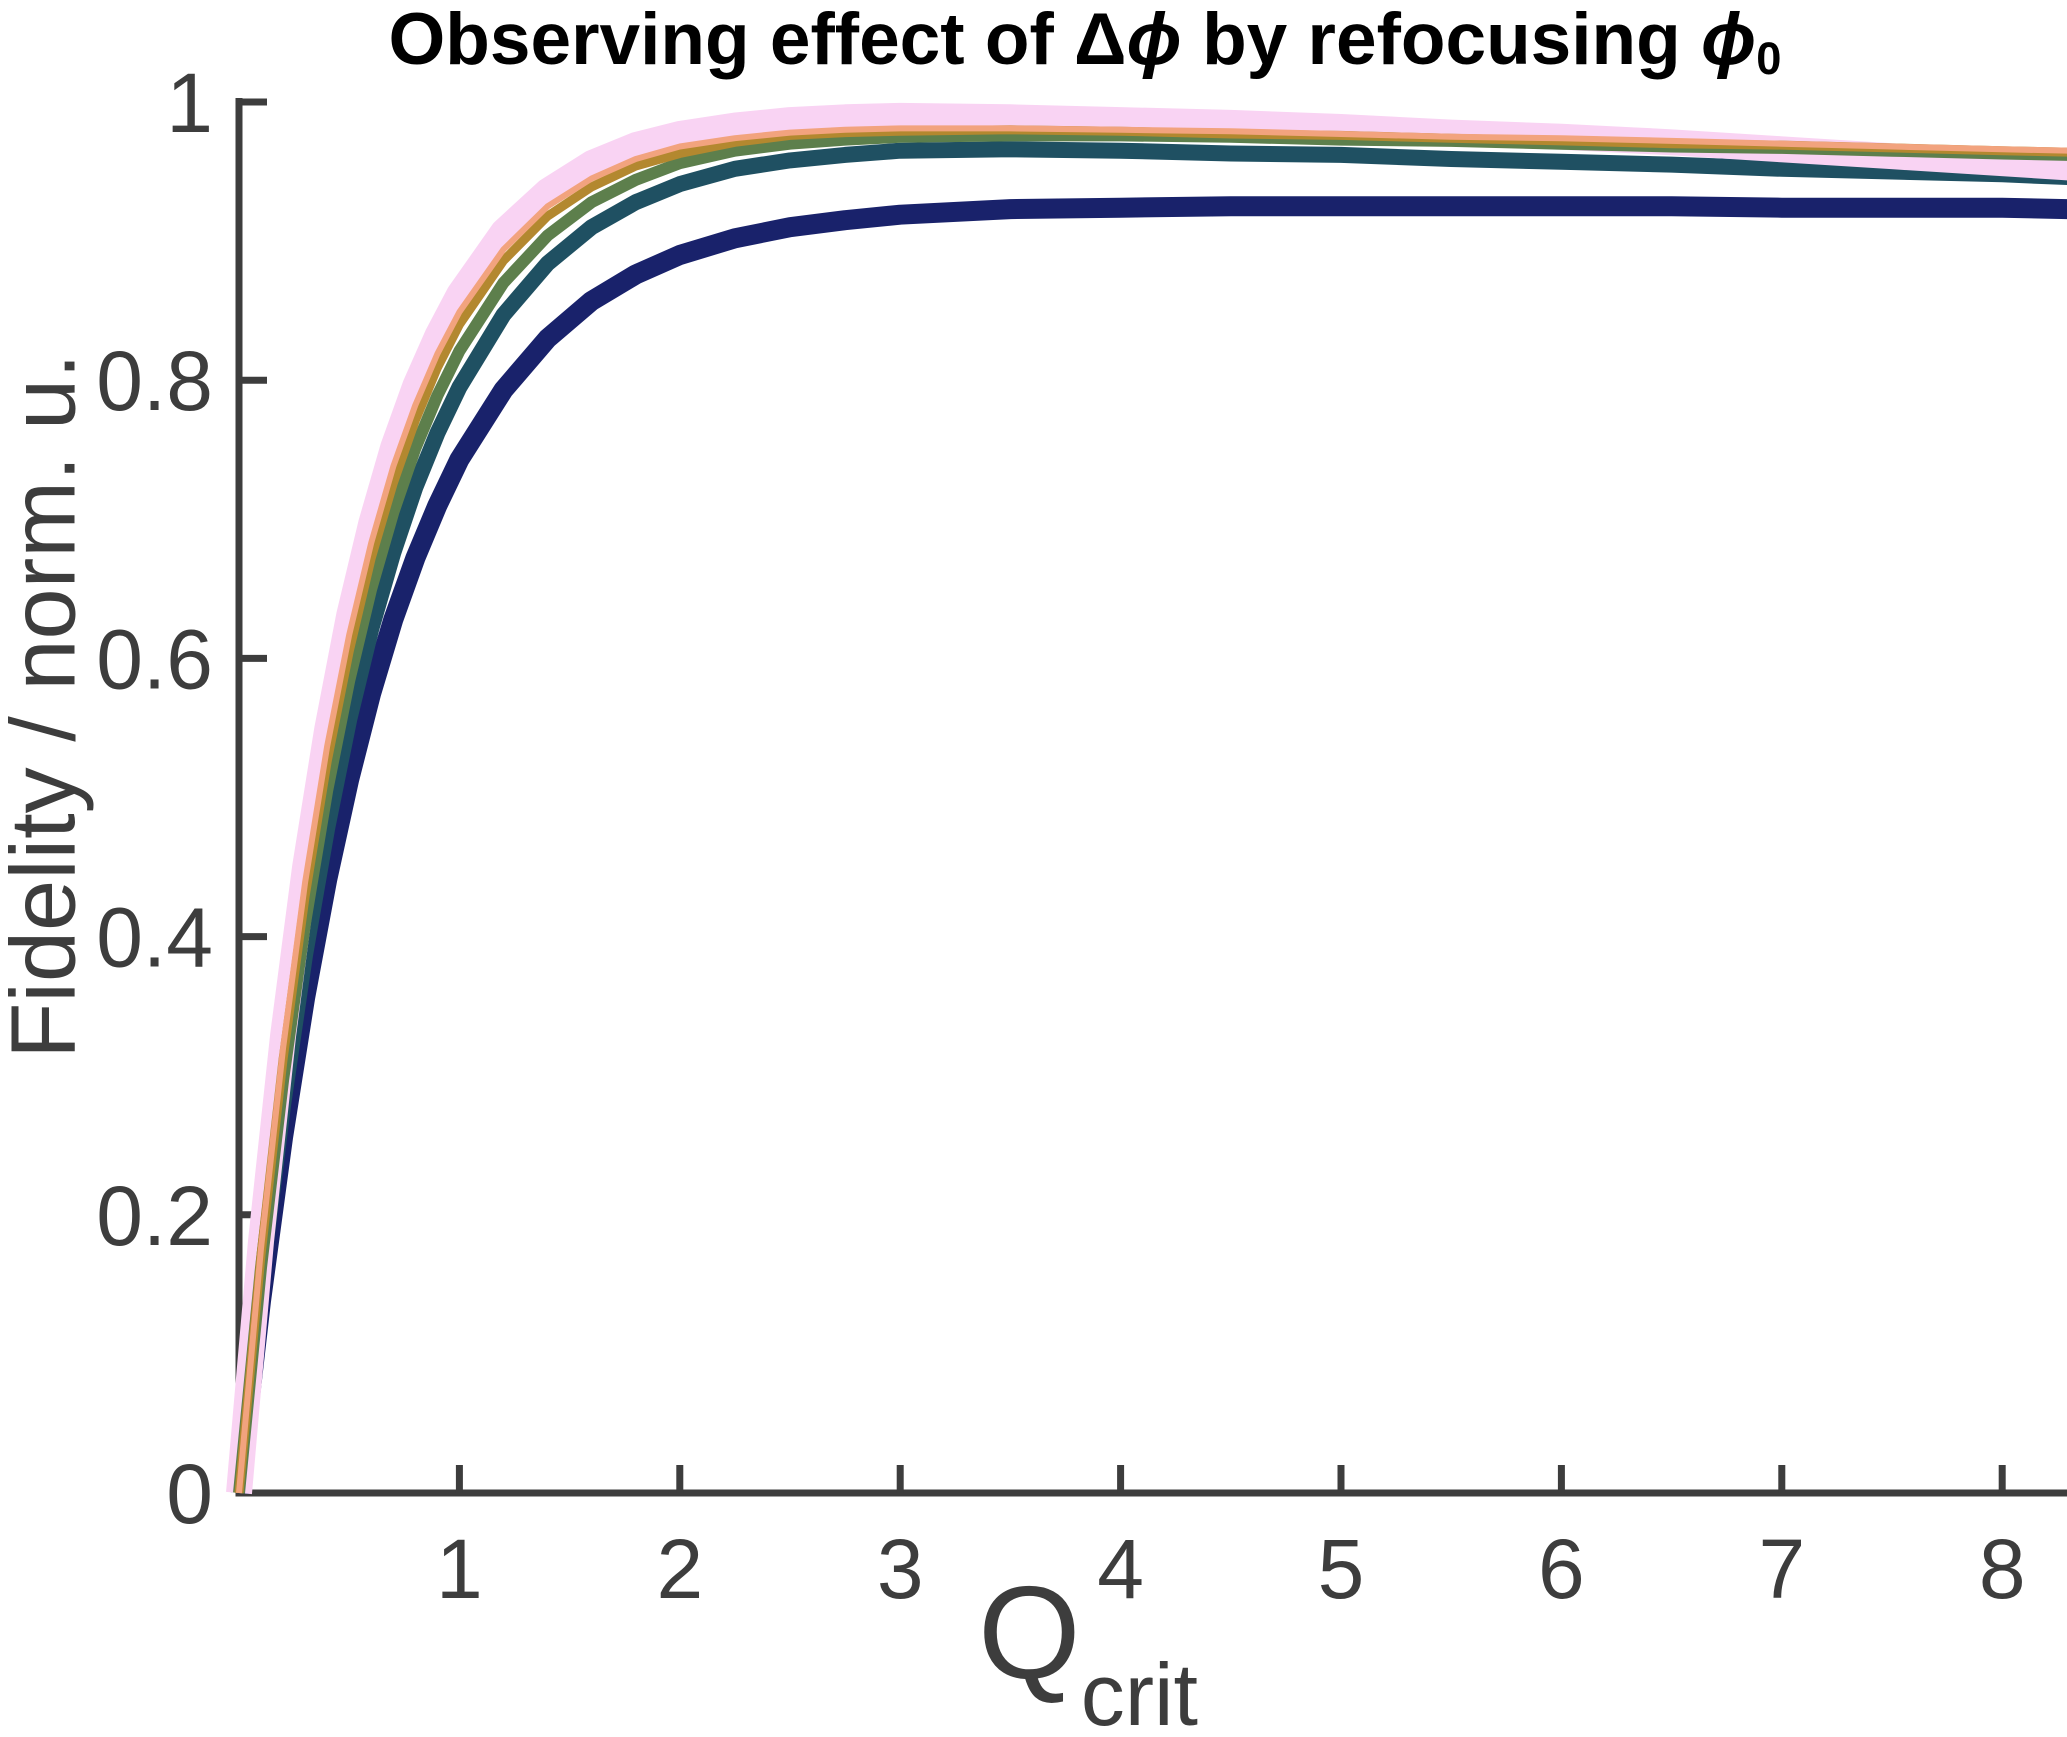 The image size is (2067, 1737). I want to click on x-axis-label: Qcrit, so click(1088, 1652).